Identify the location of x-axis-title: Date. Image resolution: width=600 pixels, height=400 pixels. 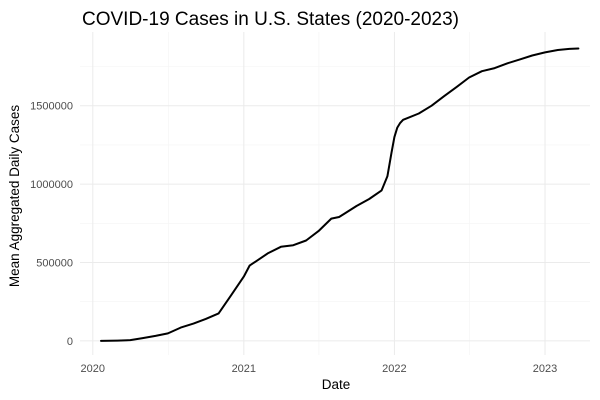
(336, 384).